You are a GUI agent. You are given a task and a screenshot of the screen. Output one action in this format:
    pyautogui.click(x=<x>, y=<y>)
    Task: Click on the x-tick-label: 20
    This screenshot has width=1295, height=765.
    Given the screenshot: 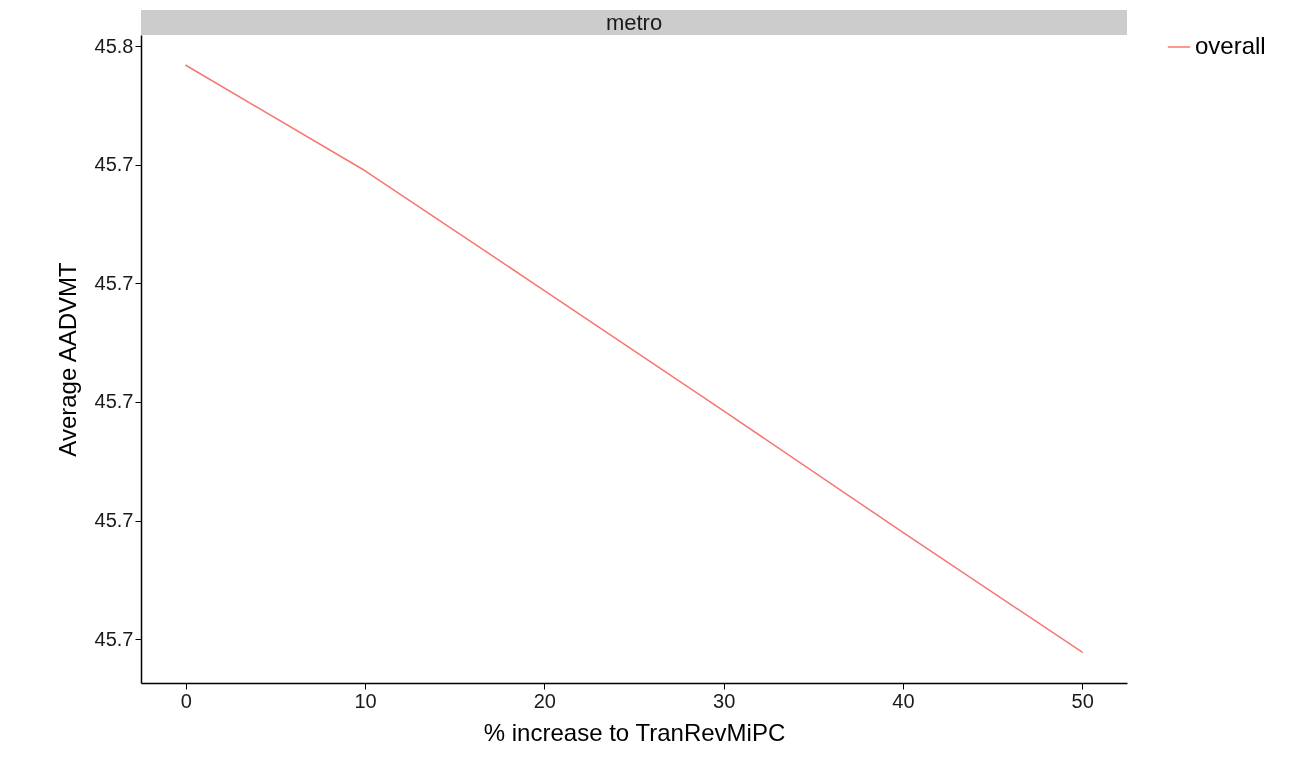 What is the action you would take?
    pyautogui.click(x=544, y=700)
    